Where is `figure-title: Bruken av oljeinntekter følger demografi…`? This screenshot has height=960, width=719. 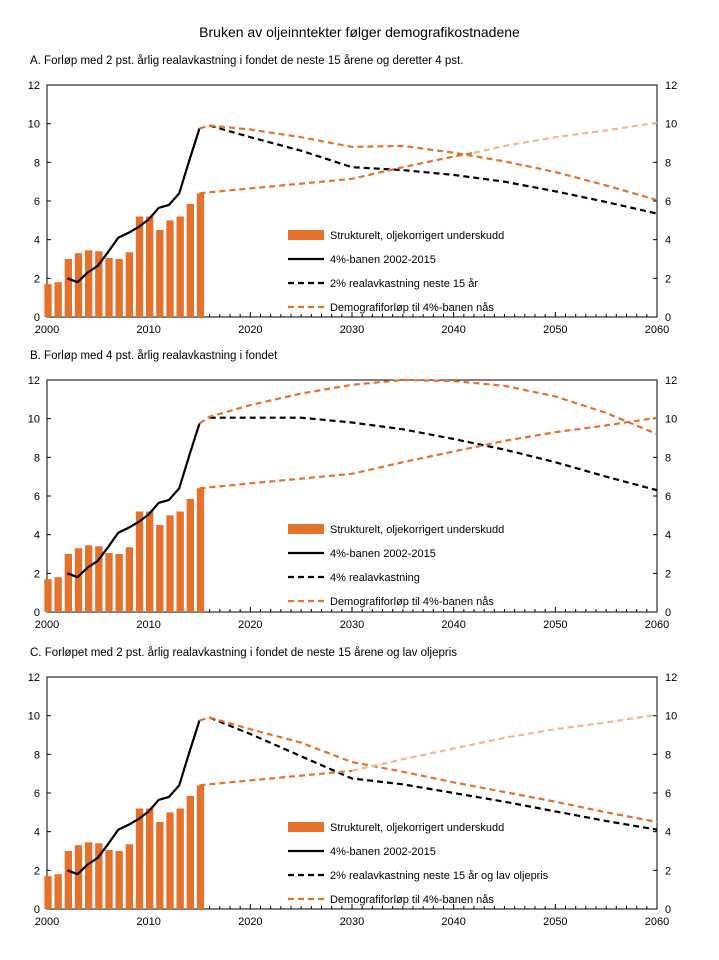
figure-title: Bruken av oljeinntekter følger demografi… is located at coordinates (359, 32).